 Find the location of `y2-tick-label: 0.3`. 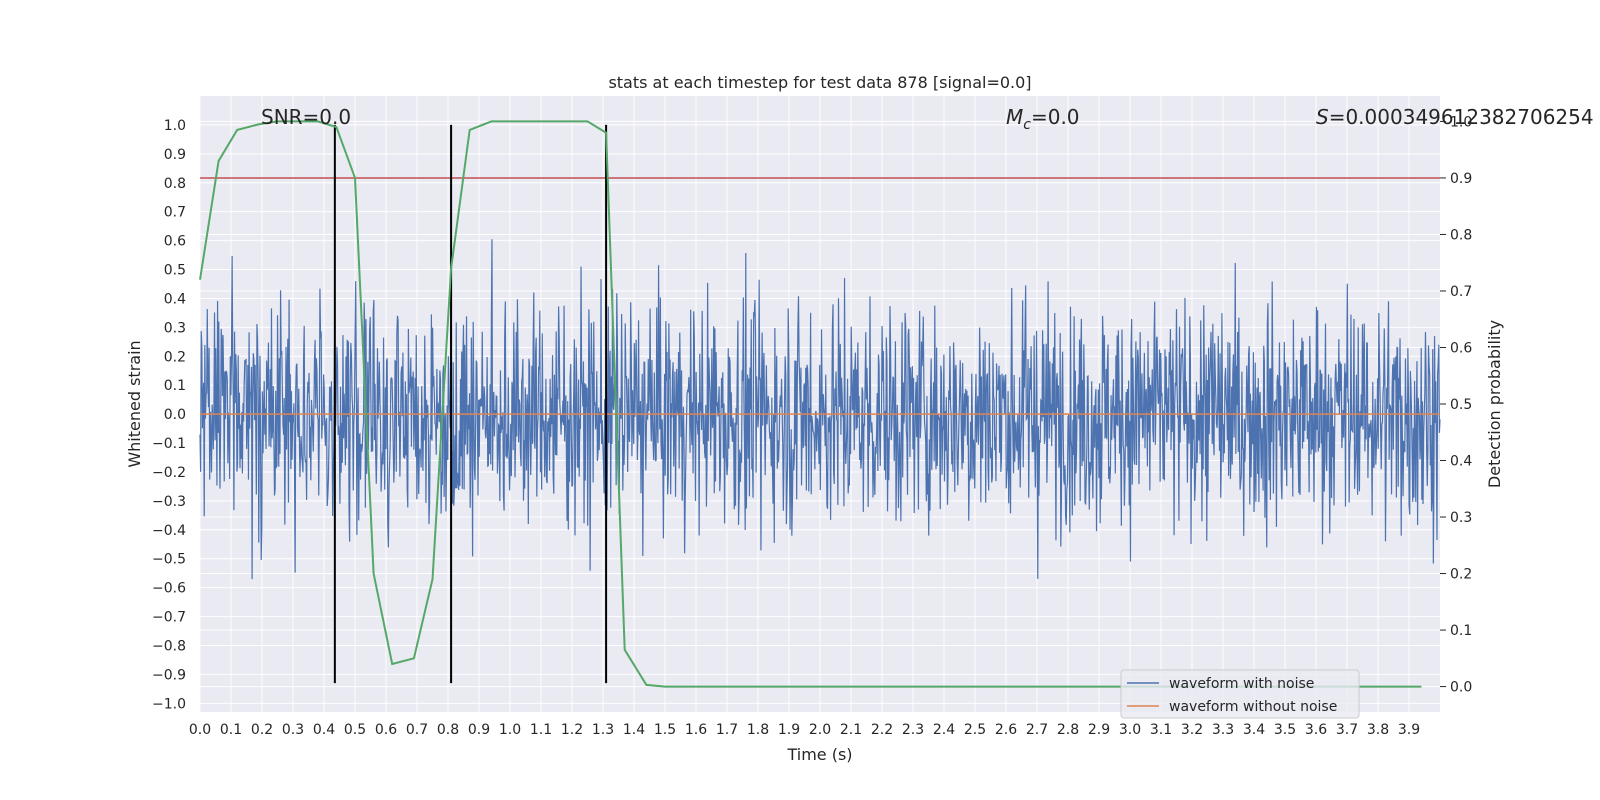

y2-tick-label: 0.3 is located at coordinates (1461, 518).